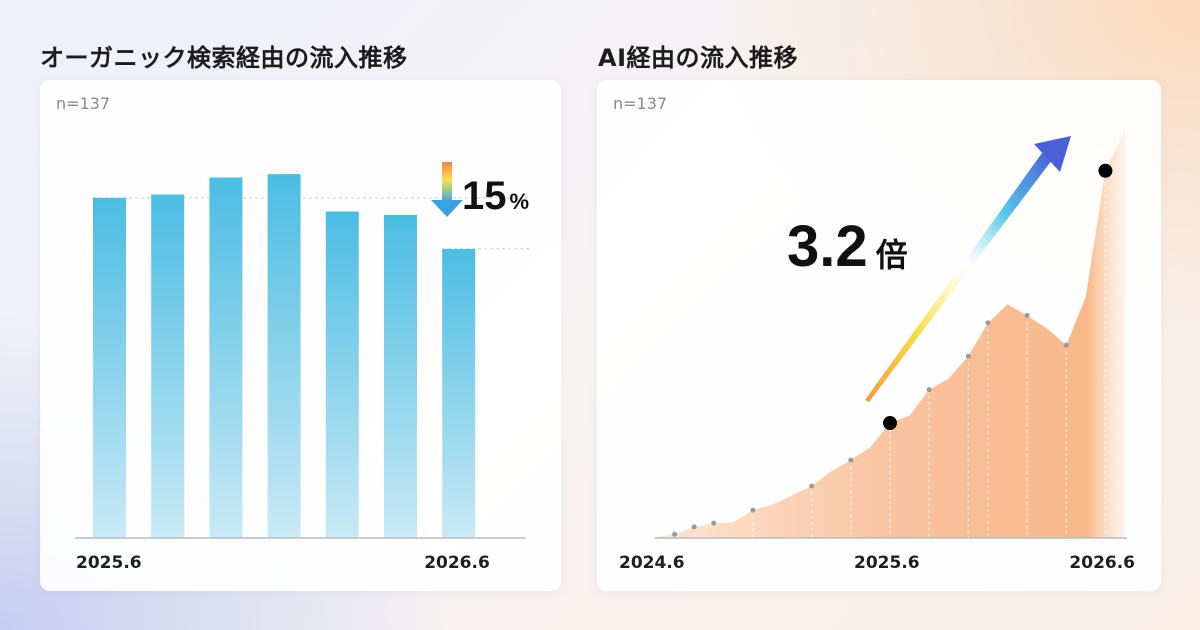 The height and width of the screenshot is (630, 1200). I want to click on organic-chart-title: オーガニック検索経由の流入推移, so click(224, 58).